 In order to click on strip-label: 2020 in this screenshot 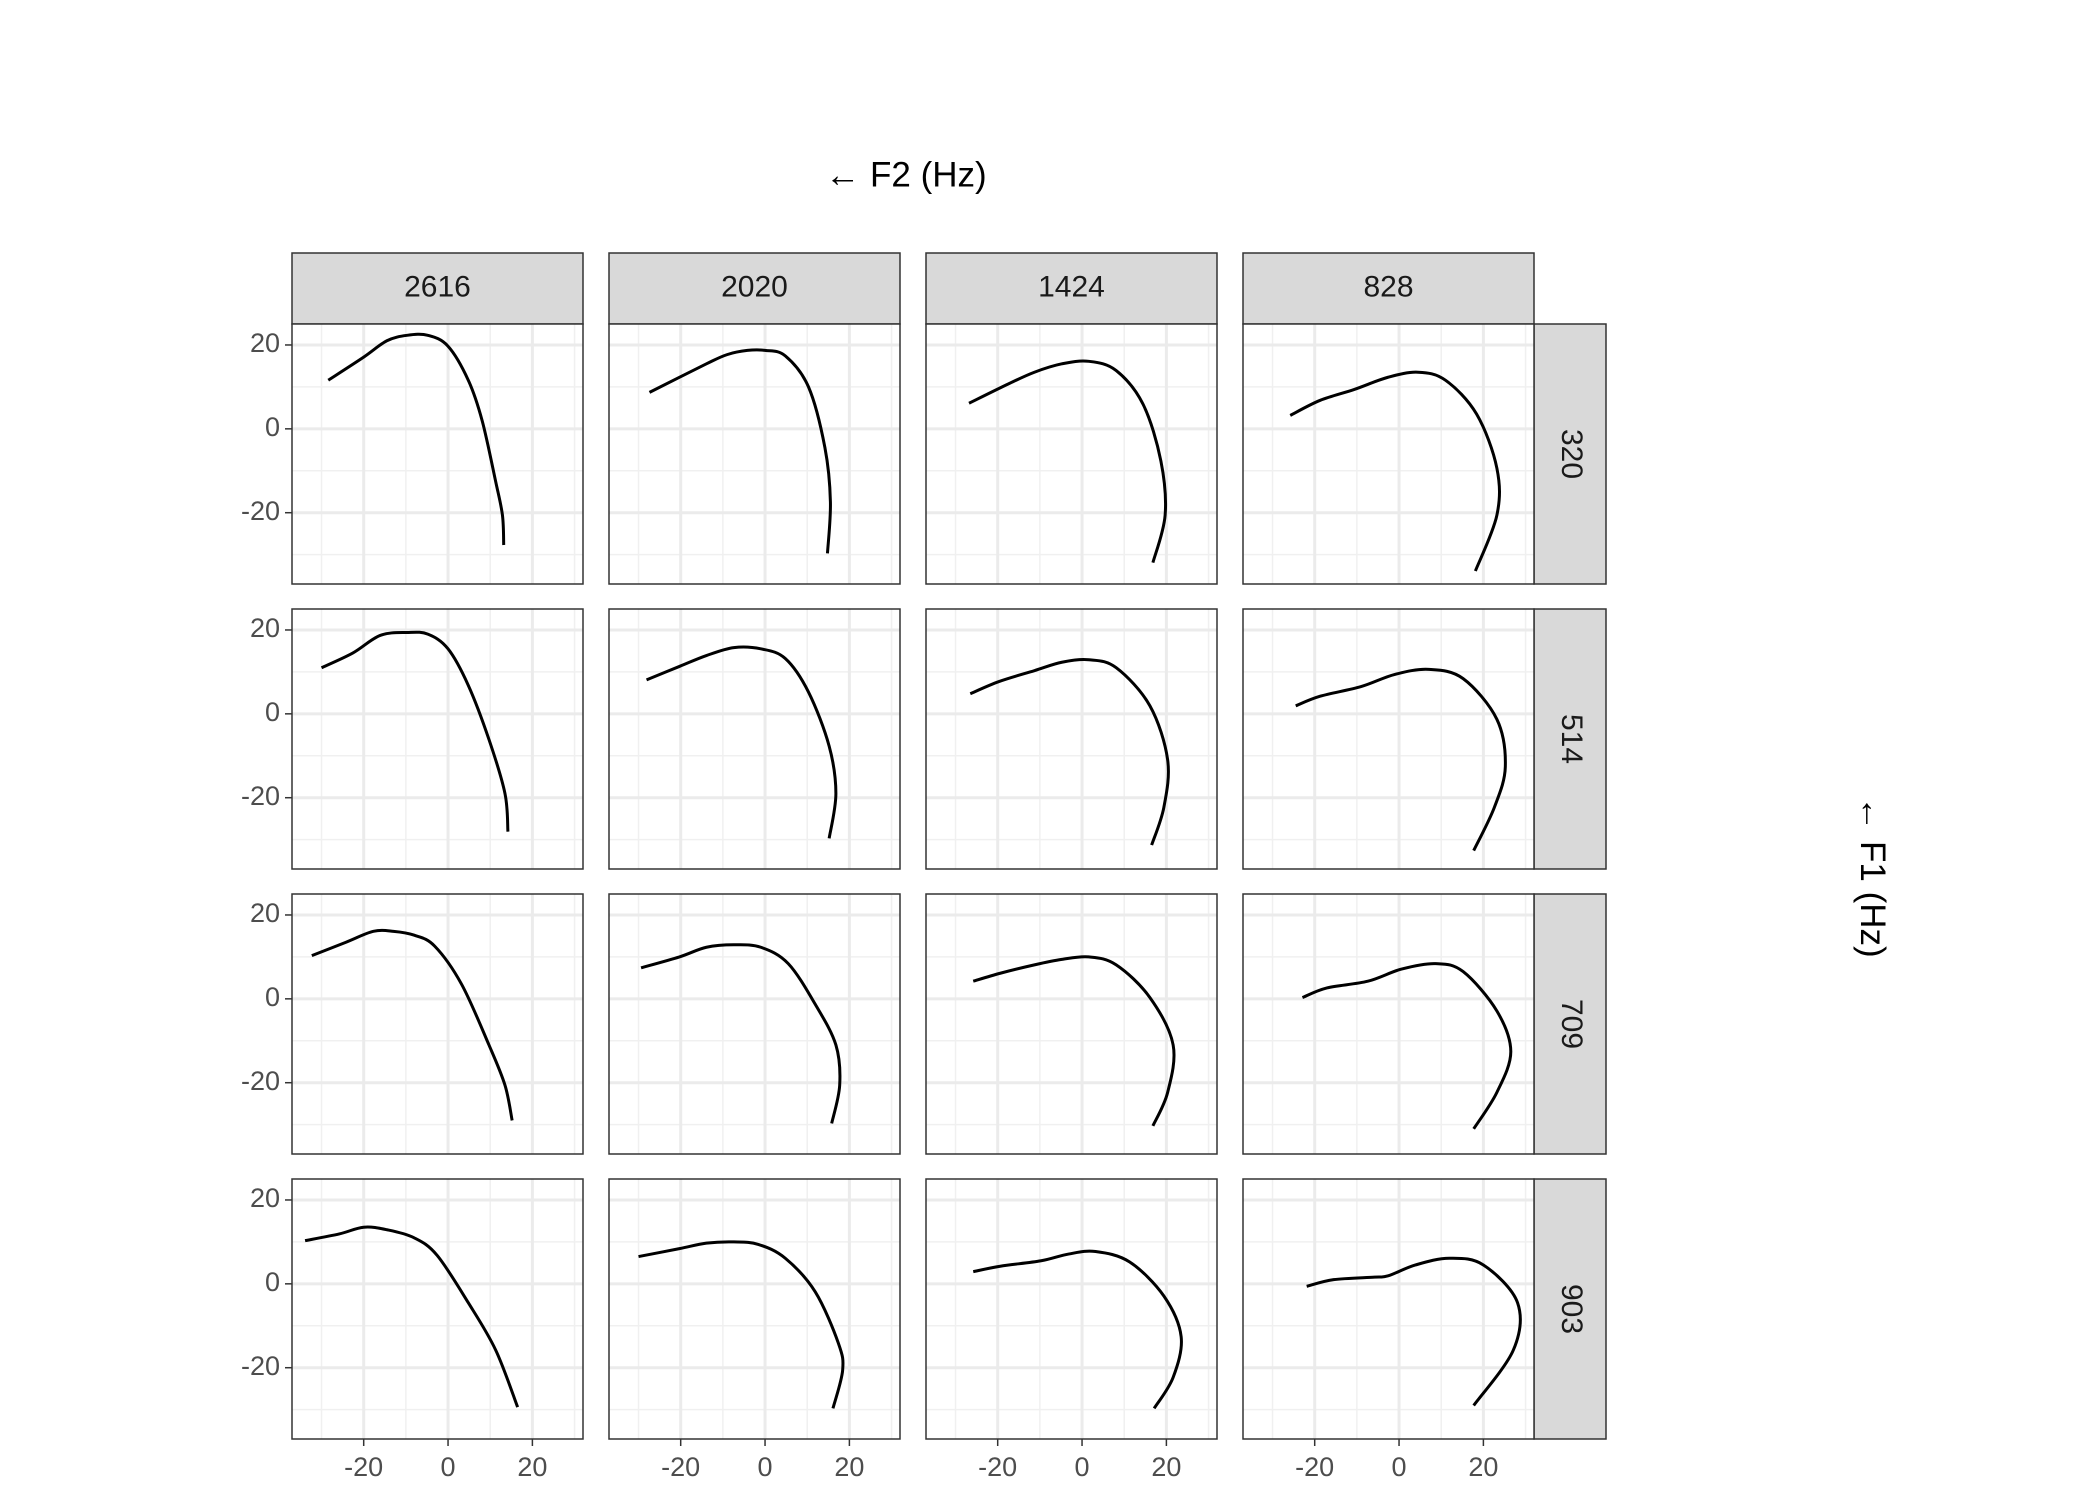, I will do `click(754, 286)`.